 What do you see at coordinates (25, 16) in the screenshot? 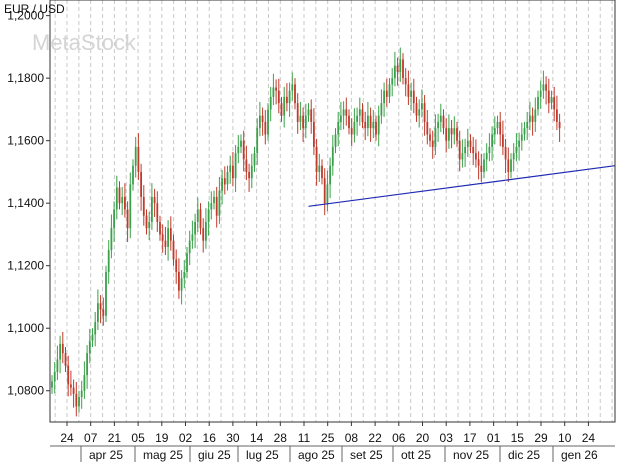
I see `y-tick-label: 1,2000` at bounding box center [25, 16].